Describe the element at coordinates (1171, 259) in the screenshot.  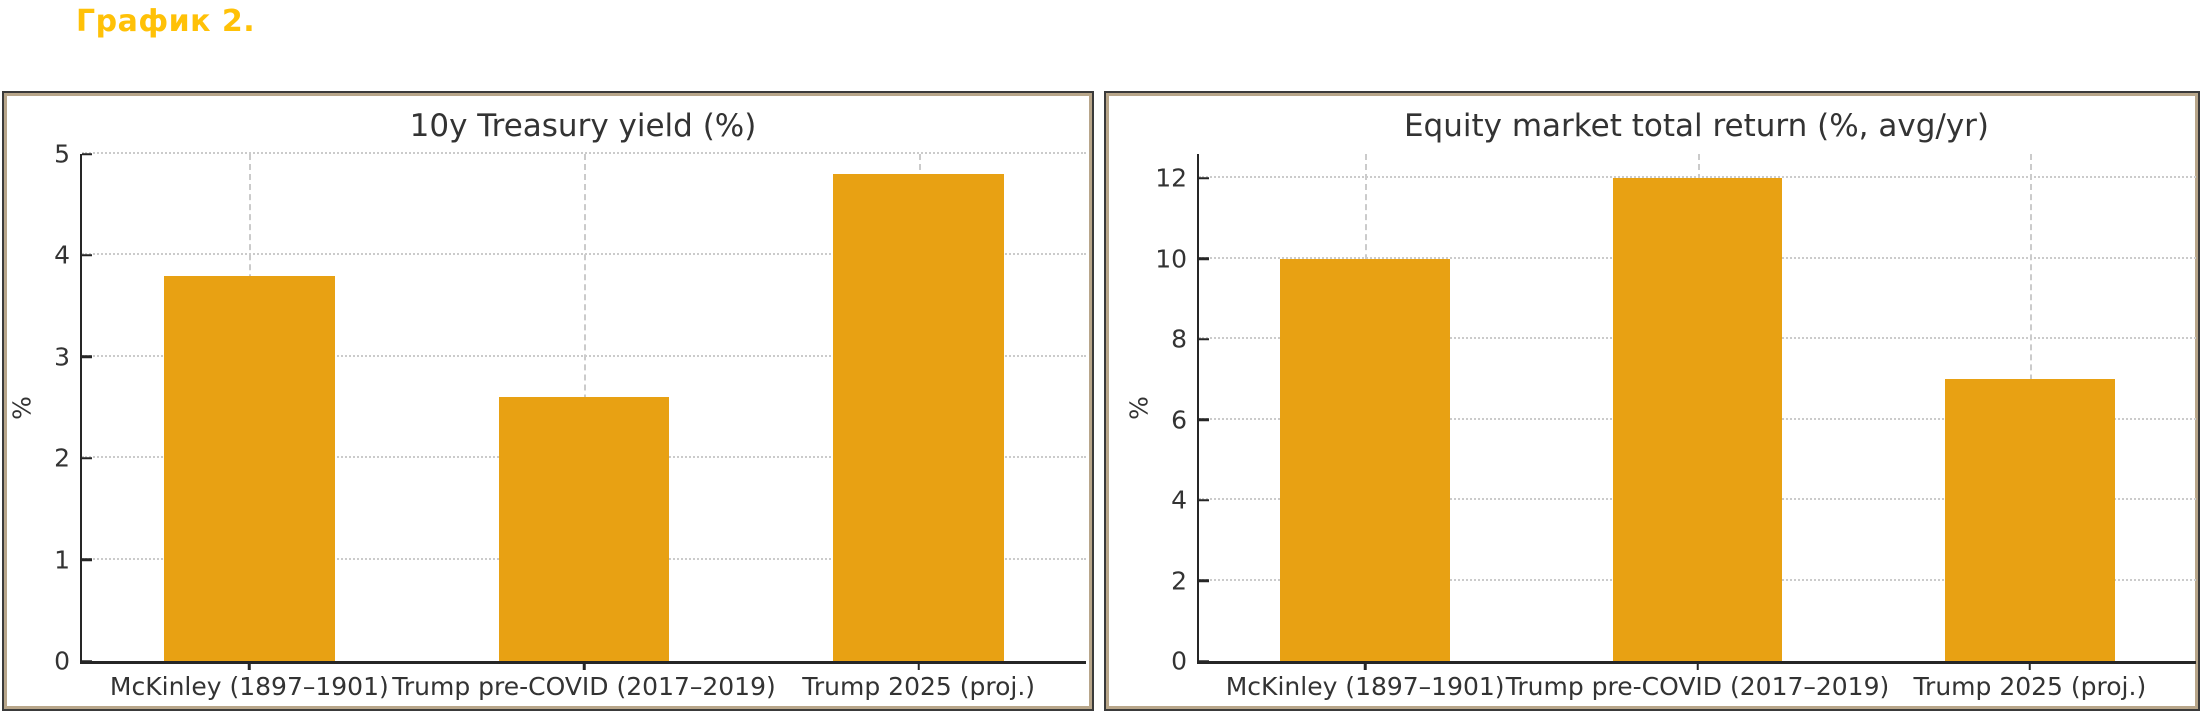
I see `y-tick-label: 10` at that location.